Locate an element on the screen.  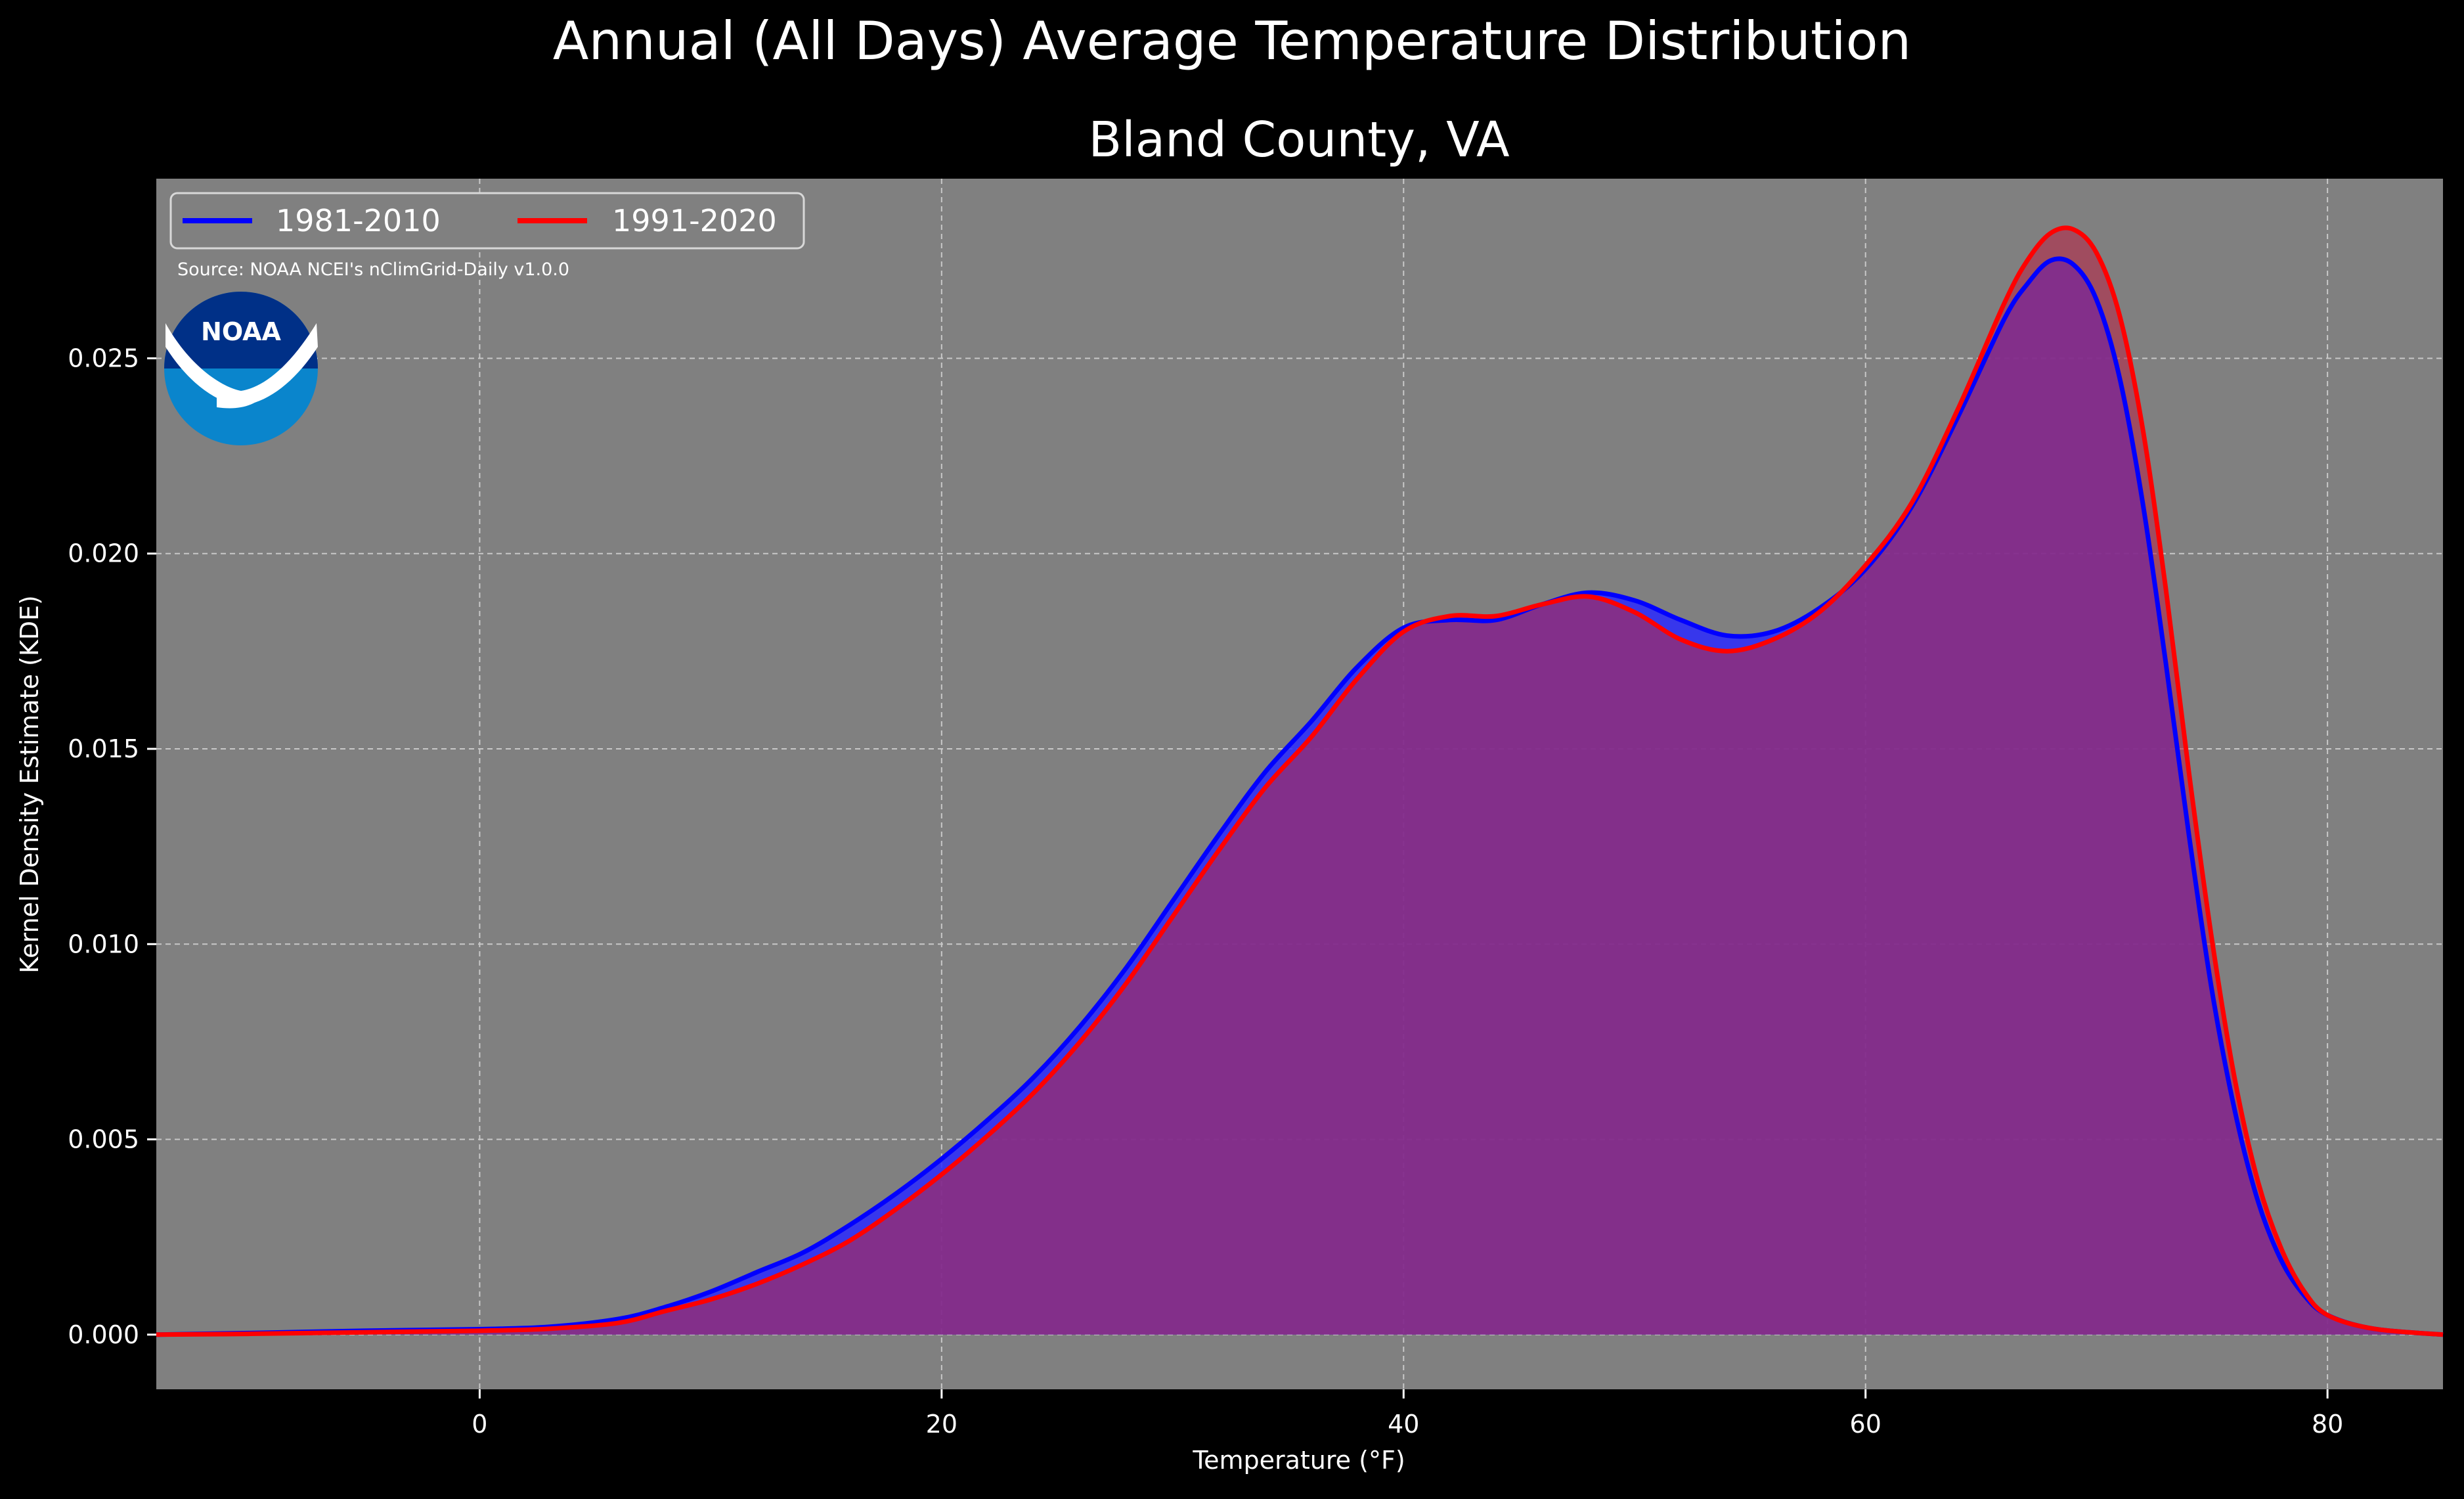
chart-title: Bland County, VA is located at coordinates (1299, 140).